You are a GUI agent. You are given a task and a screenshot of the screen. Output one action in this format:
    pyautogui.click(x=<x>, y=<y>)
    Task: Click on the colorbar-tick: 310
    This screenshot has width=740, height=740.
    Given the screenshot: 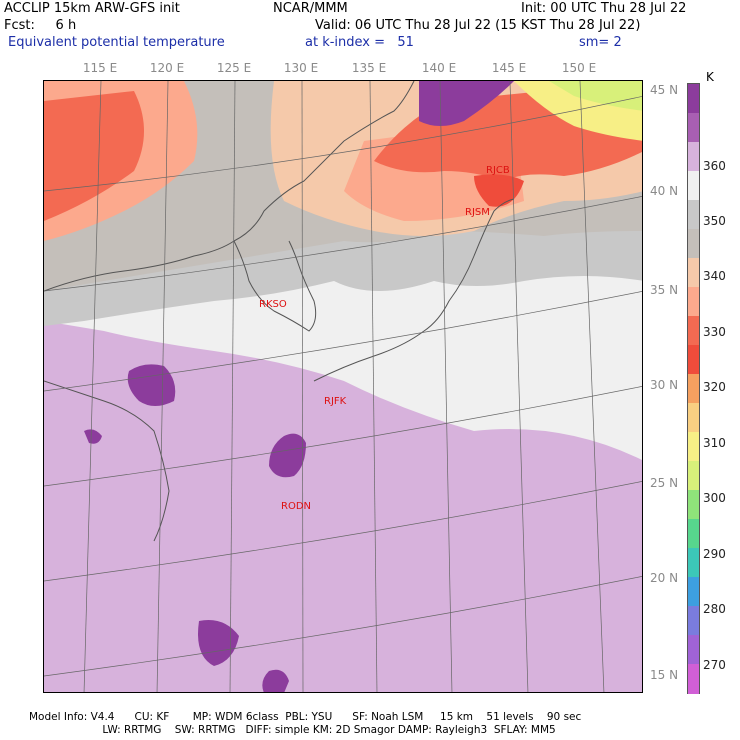 What is the action you would take?
    pyautogui.click(x=714, y=443)
    